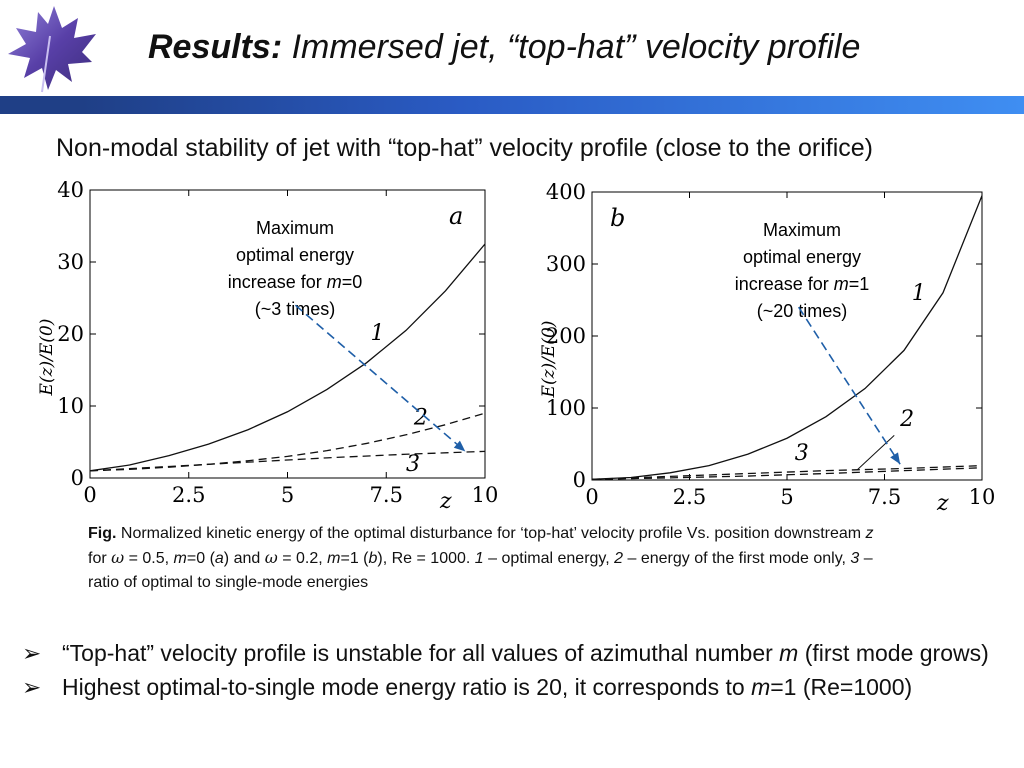  What do you see at coordinates (149, 558) in the screenshot?
I see `caption-text: = 0.5,` at bounding box center [149, 558].